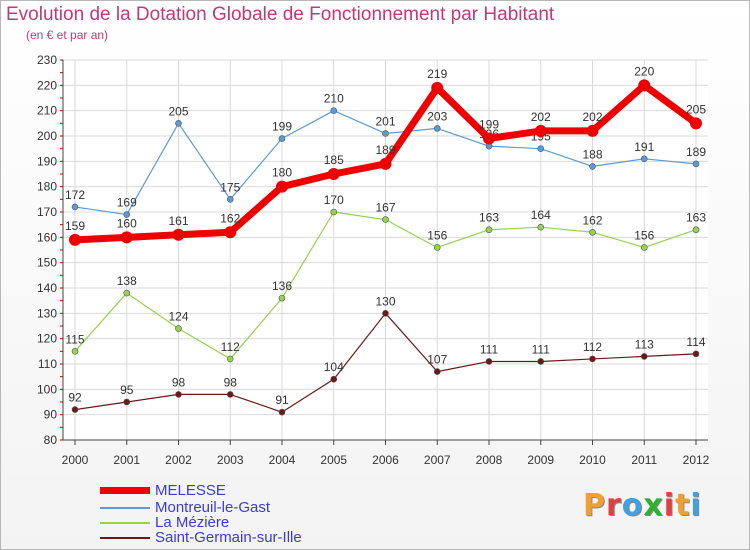  Describe the element at coordinates (437, 360) in the screenshot. I see `data-label-saint-germain-sur-ille: 107` at that location.